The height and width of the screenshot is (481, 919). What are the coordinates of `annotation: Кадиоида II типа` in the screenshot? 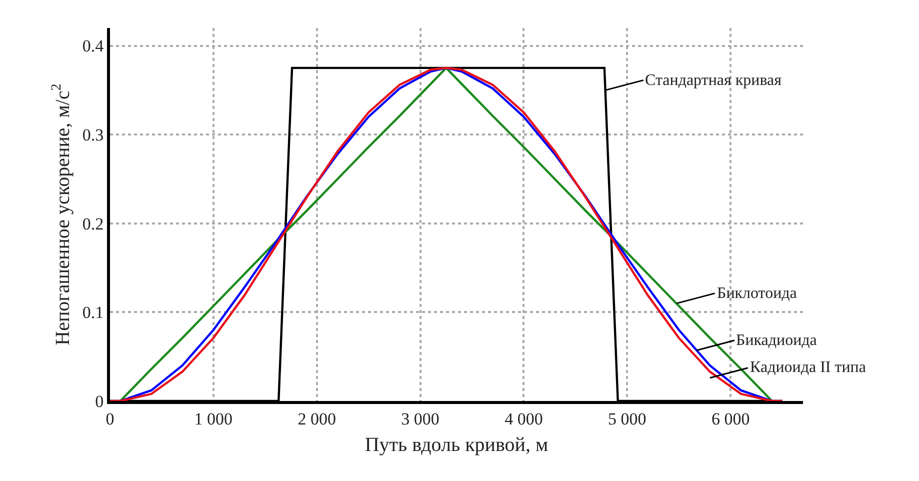 It's located at (808, 367).